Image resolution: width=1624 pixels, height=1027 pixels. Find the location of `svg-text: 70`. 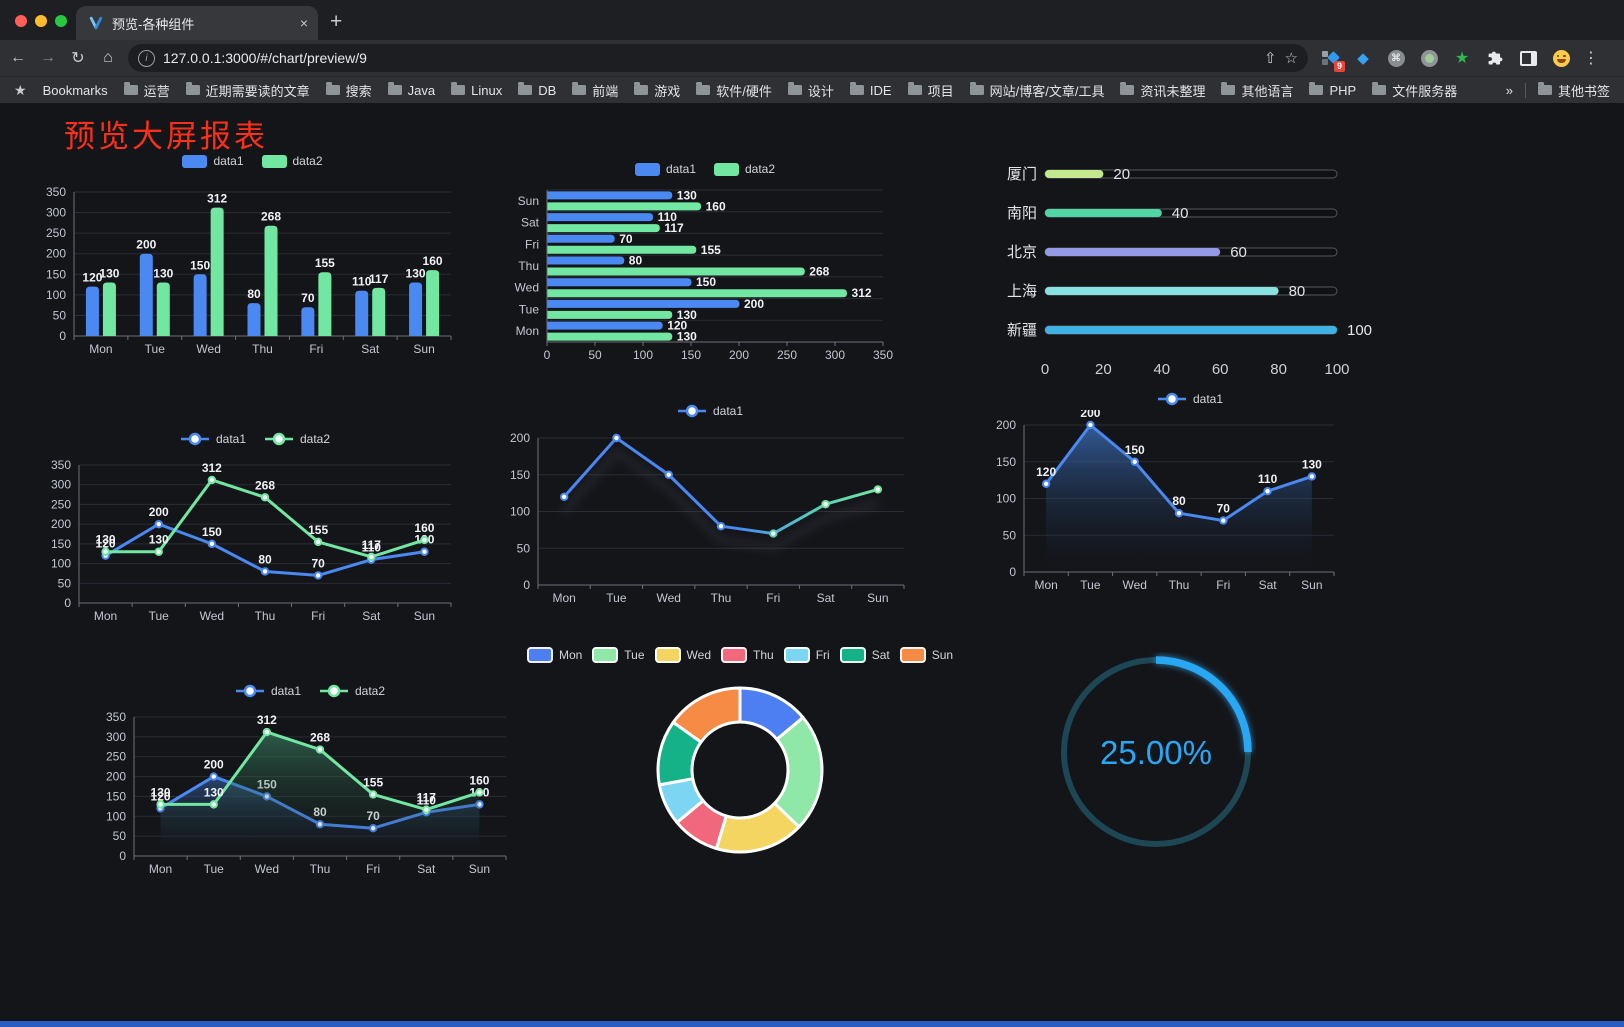

svg-text: 70 is located at coordinates (308, 298).